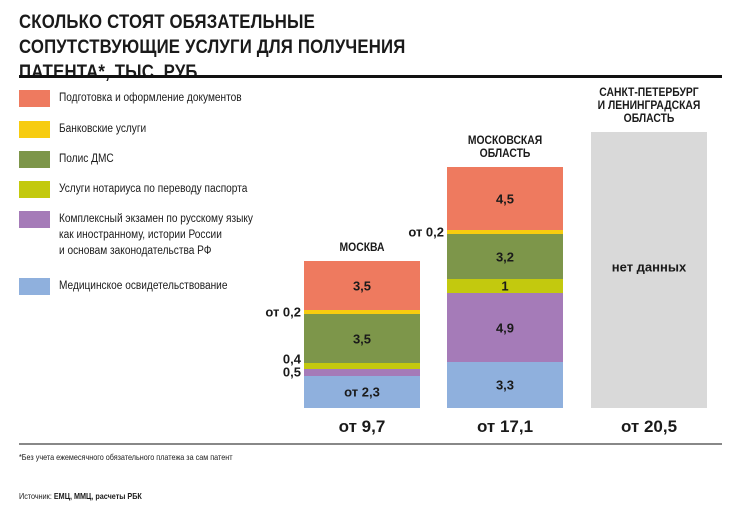  I want to click on region-name: МОСКВА, so click(362, 248).